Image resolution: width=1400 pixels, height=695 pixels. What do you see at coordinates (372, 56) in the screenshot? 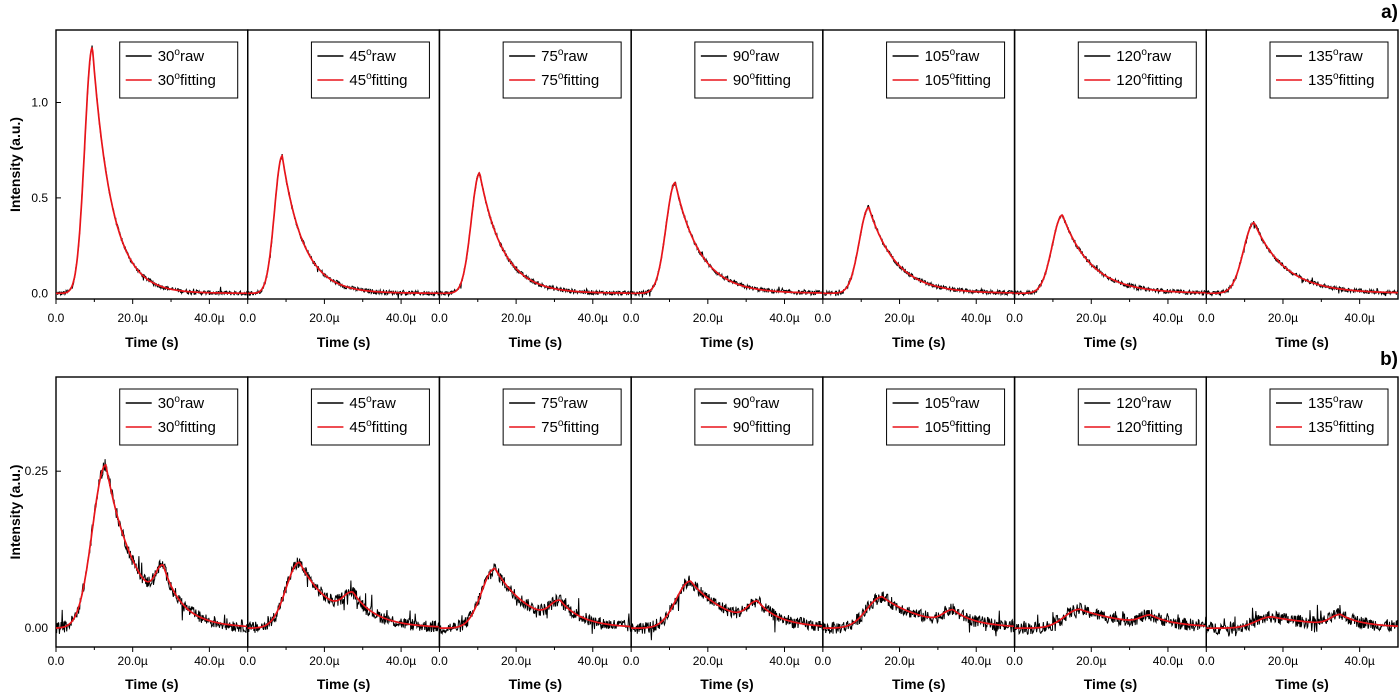
I see `legend-raw-label: 45oraw` at bounding box center [372, 56].